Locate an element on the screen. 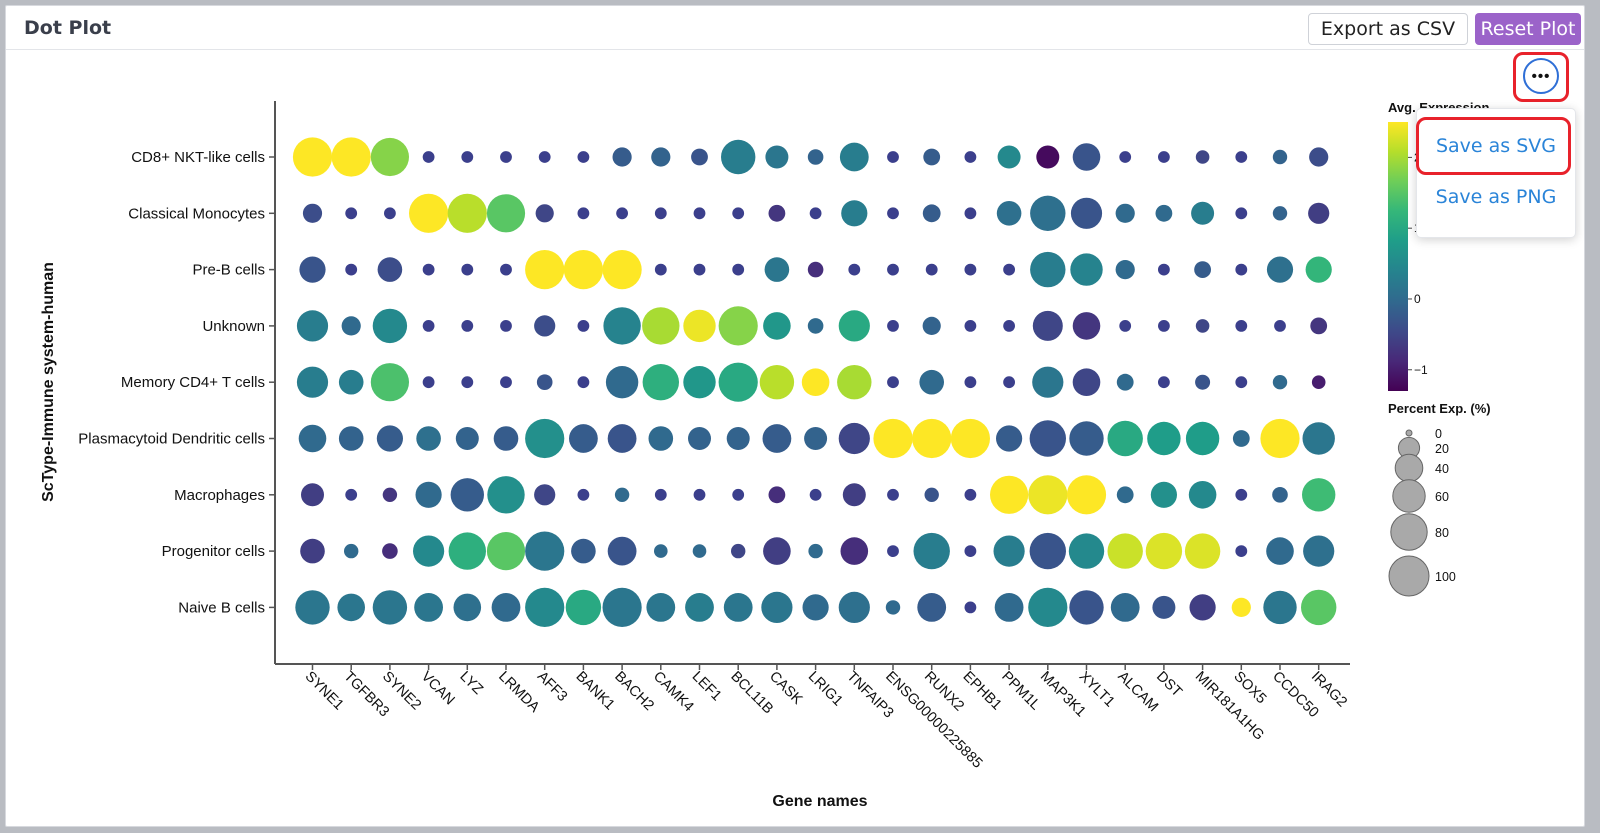 Image resolution: width=1600 pixels, height=833 pixels. save-png-menu-item: Save as PNG is located at coordinates (1496, 197).